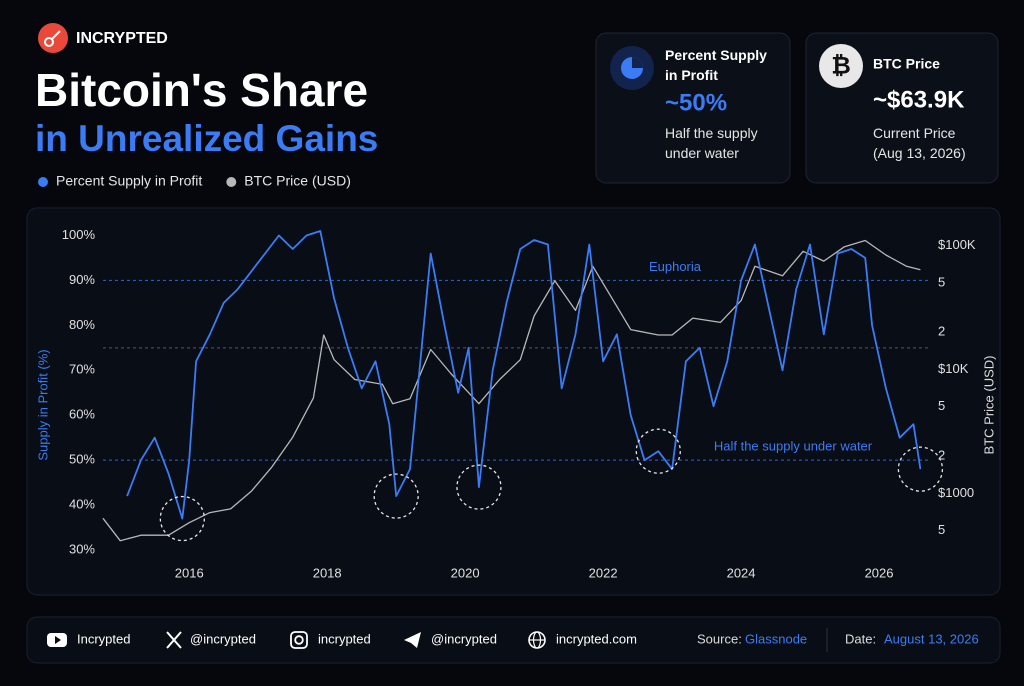 The image size is (1024, 686). I want to click on y2-tick-label: $10K, so click(953, 368).